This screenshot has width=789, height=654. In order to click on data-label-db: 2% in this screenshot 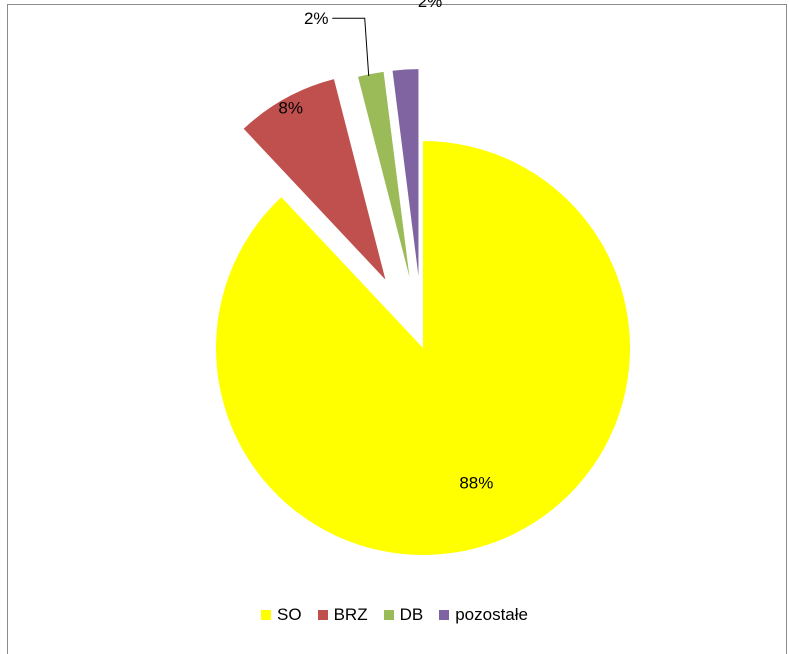, I will do `click(316, 18)`.